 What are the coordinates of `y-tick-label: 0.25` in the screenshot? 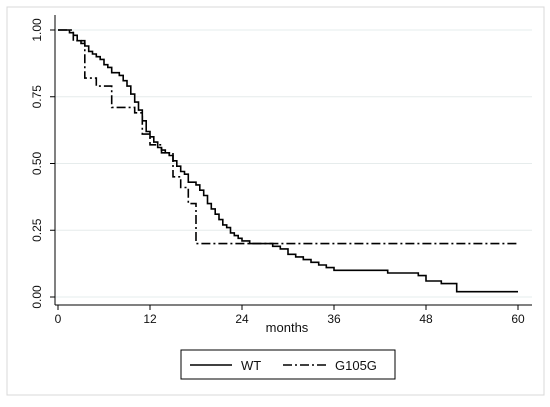 It's located at (37, 230).